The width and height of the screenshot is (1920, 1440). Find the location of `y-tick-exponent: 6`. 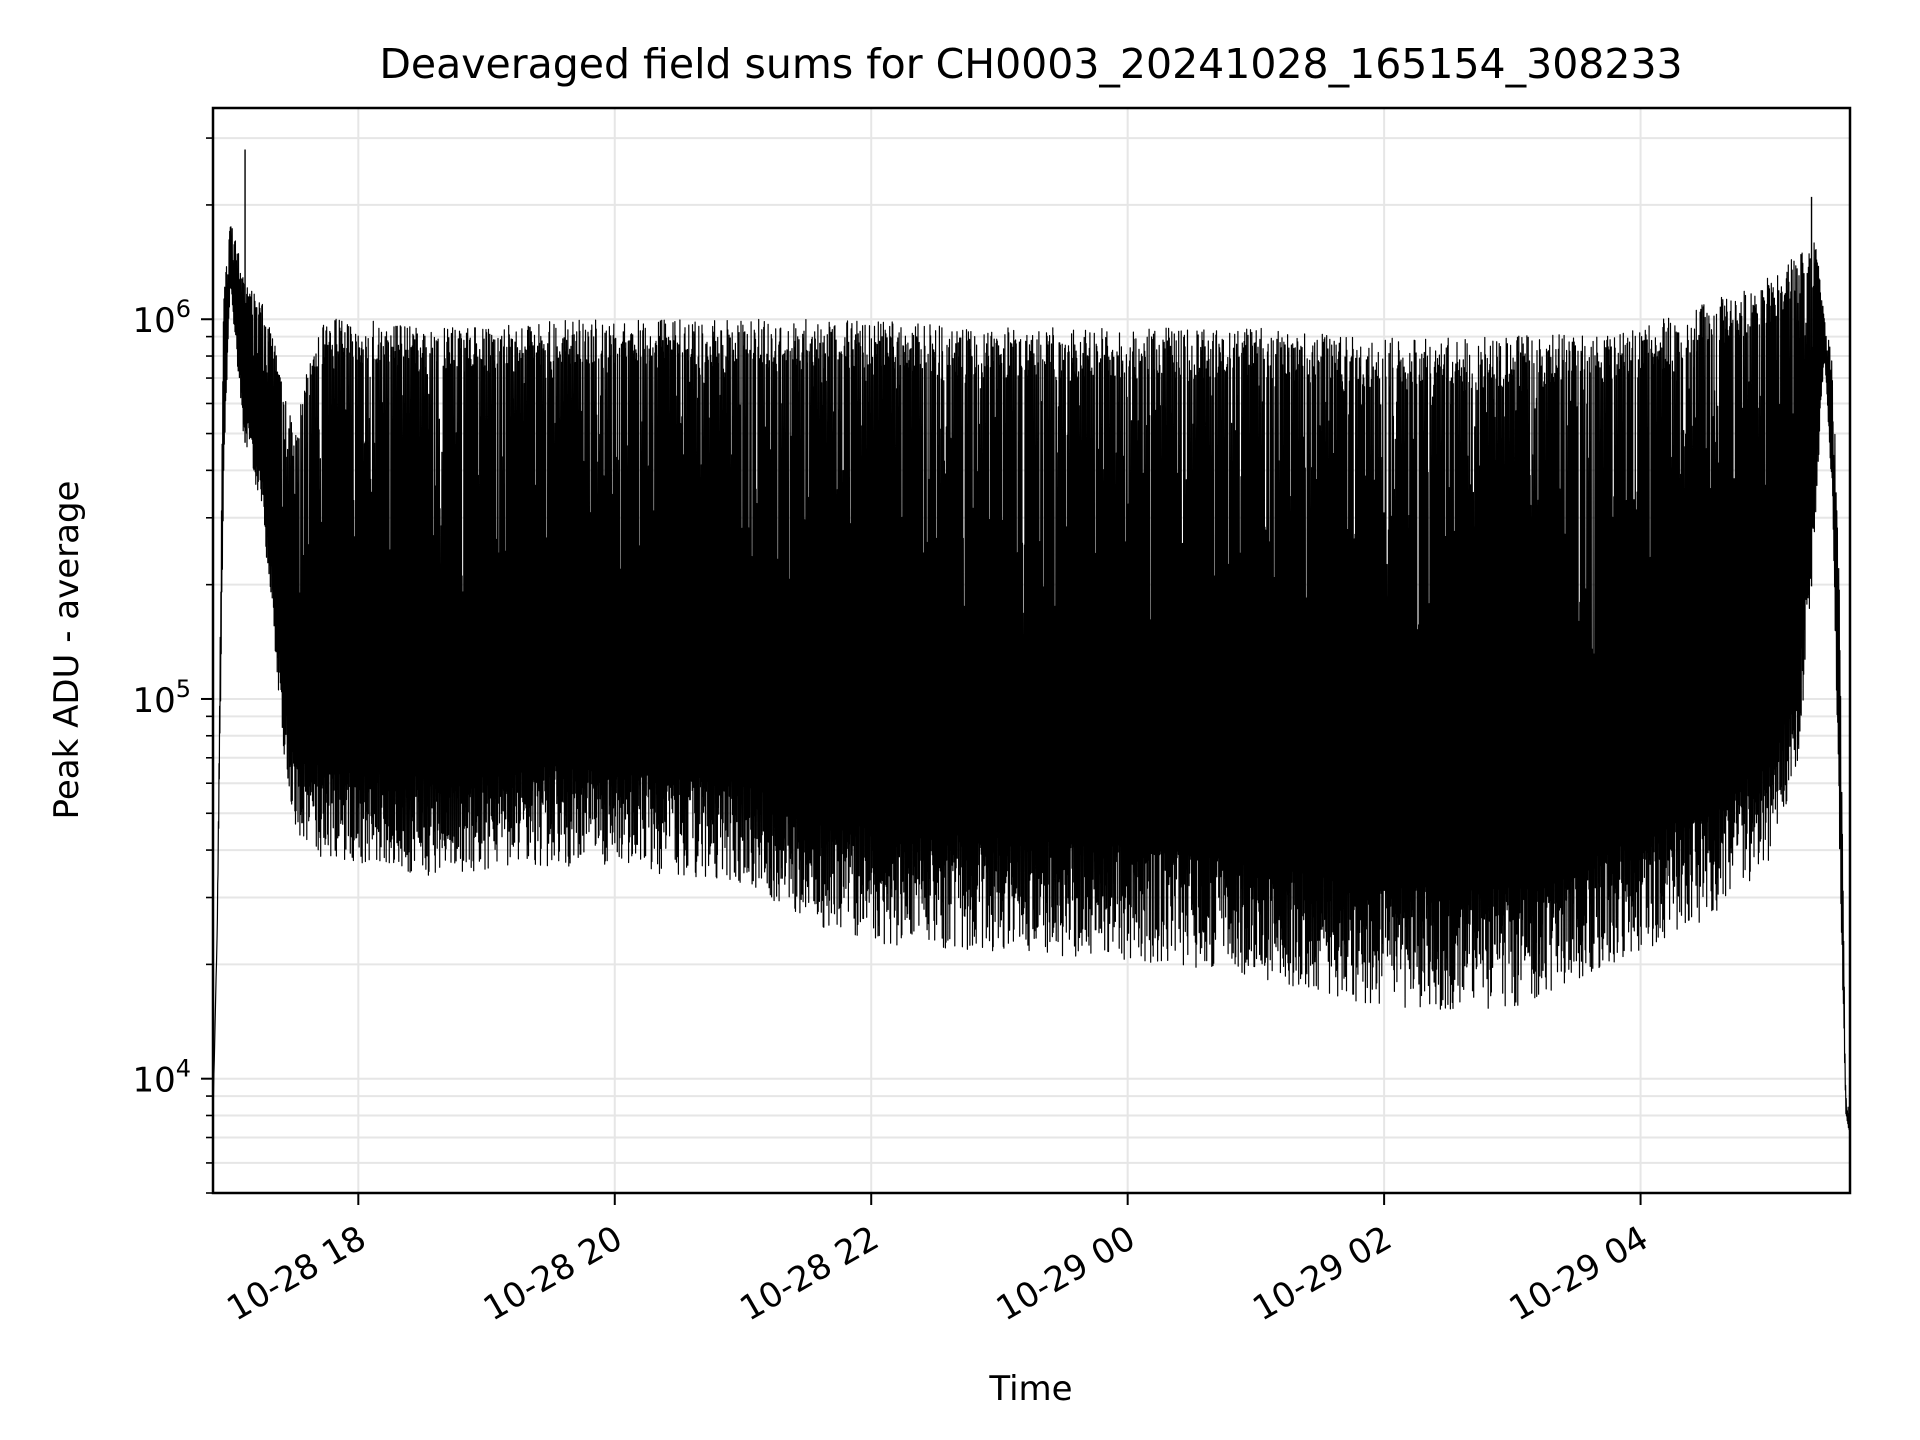

y-tick-exponent: 6 is located at coordinates (183, 309).